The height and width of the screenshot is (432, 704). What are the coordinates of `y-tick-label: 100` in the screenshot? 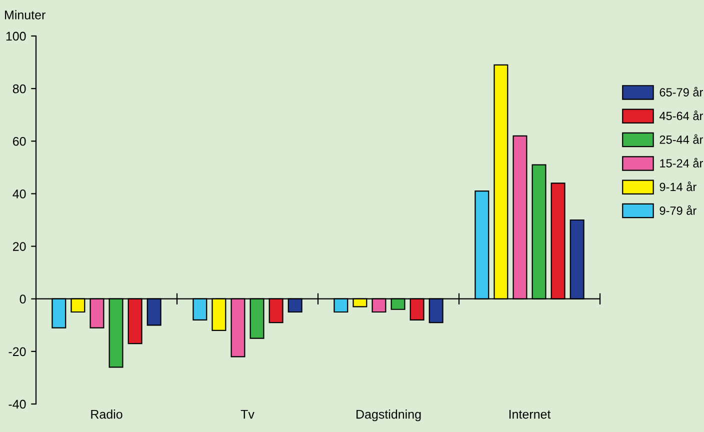 It's located at (16, 36).